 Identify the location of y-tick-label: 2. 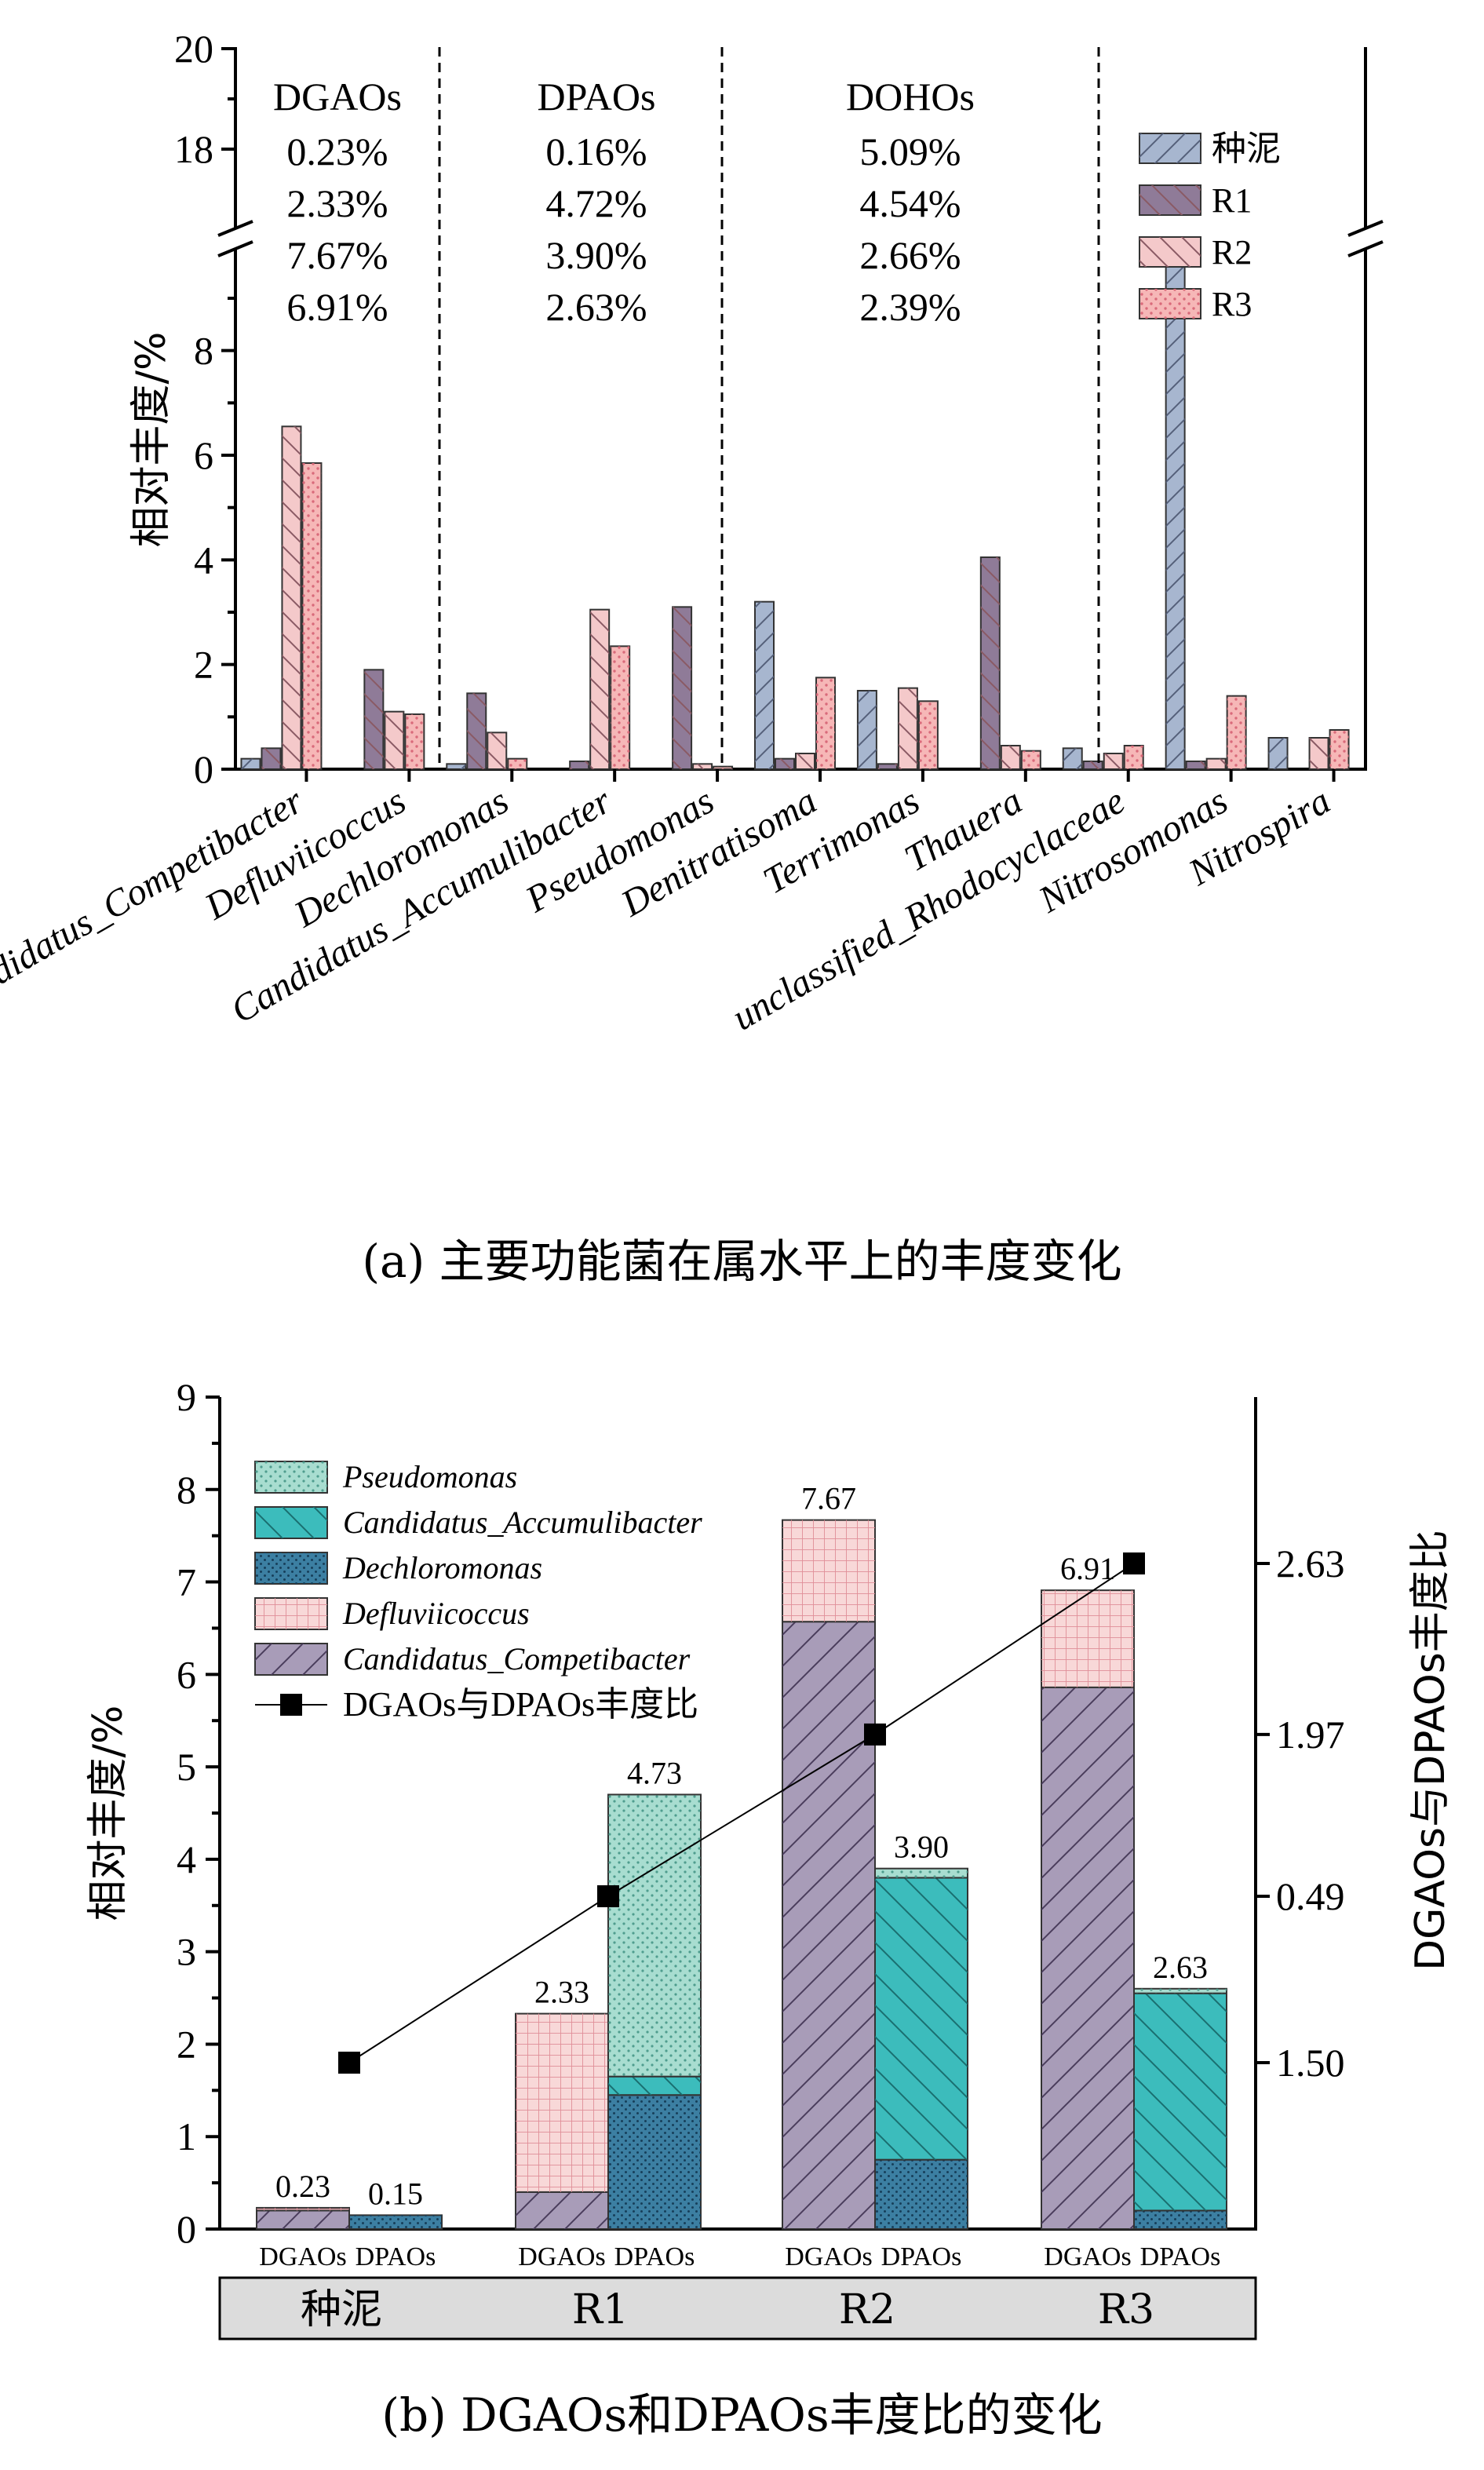
(204, 665).